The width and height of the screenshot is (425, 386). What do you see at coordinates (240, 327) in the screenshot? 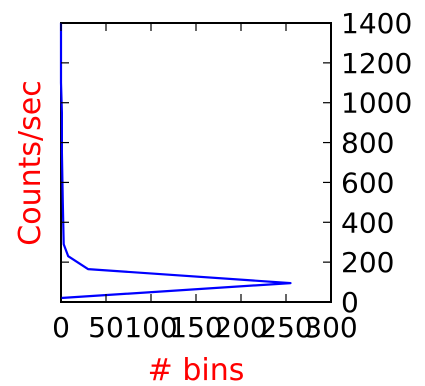
I see `x-tick-label: 200` at bounding box center [240, 327].